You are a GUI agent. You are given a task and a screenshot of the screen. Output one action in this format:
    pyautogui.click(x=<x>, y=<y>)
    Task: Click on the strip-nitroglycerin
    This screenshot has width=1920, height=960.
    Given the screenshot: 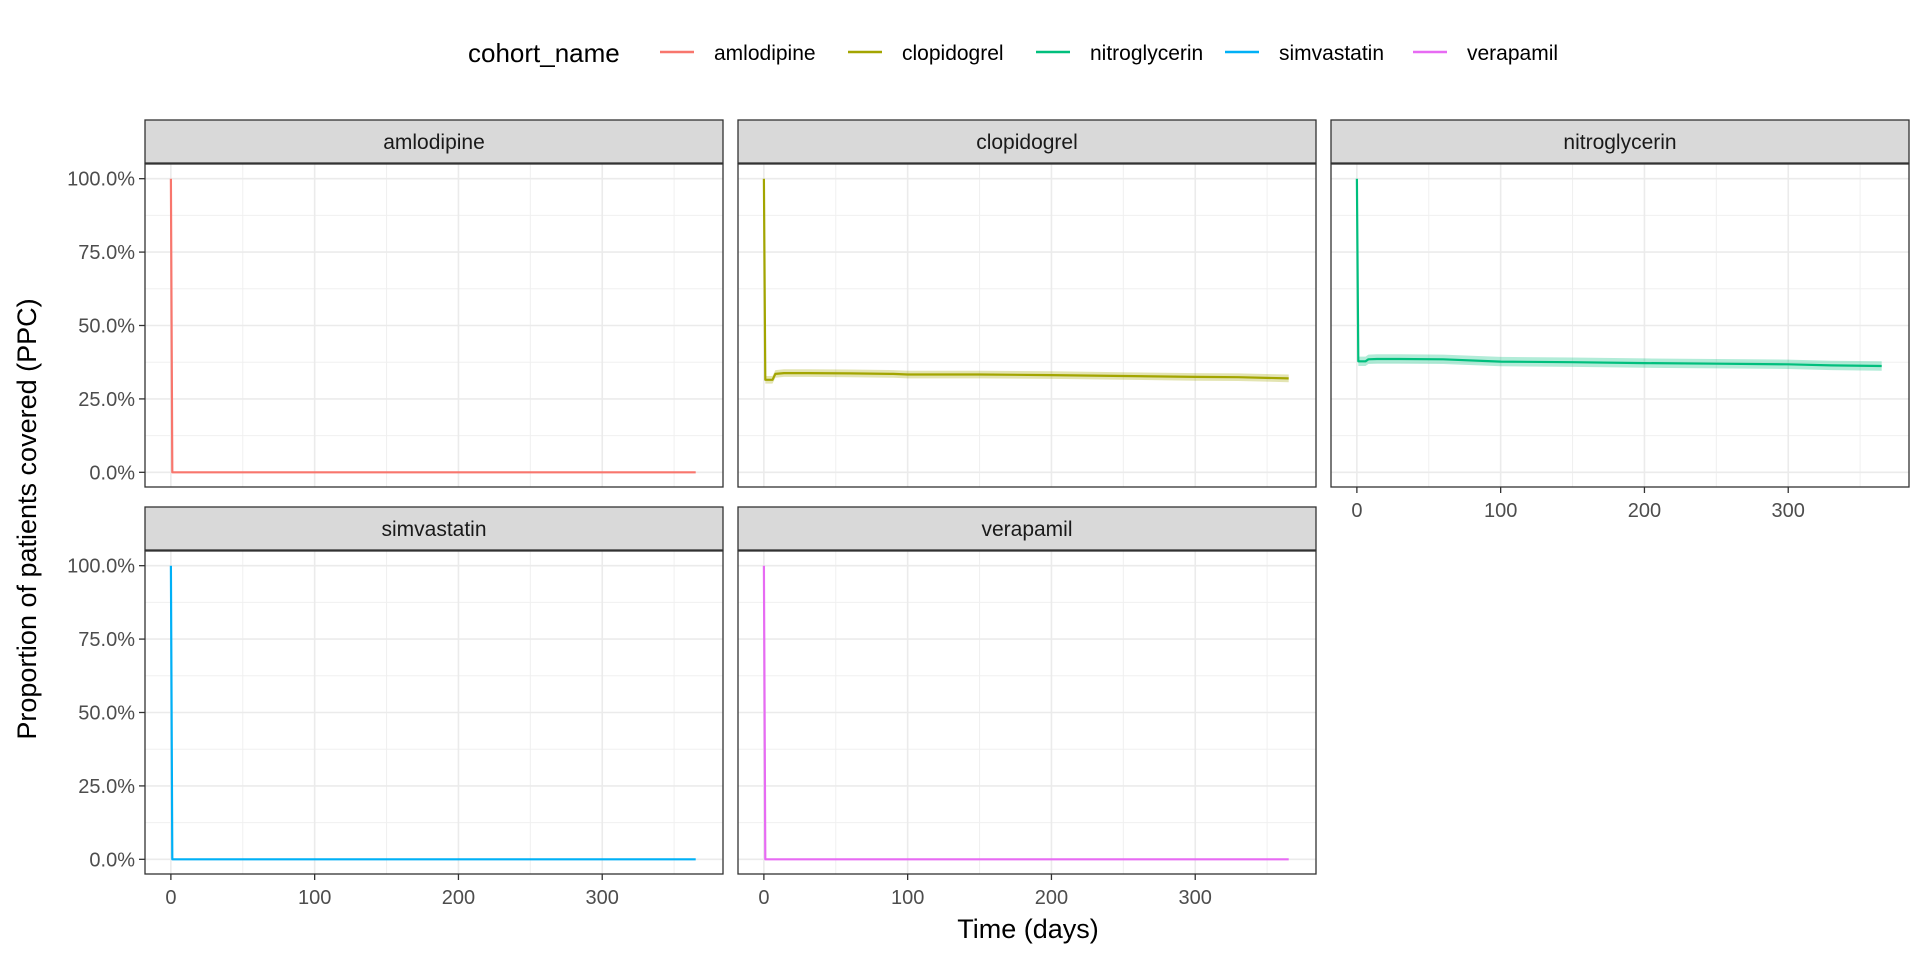 What is the action you would take?
    pyautogui.click(x=1620, y=141)
    